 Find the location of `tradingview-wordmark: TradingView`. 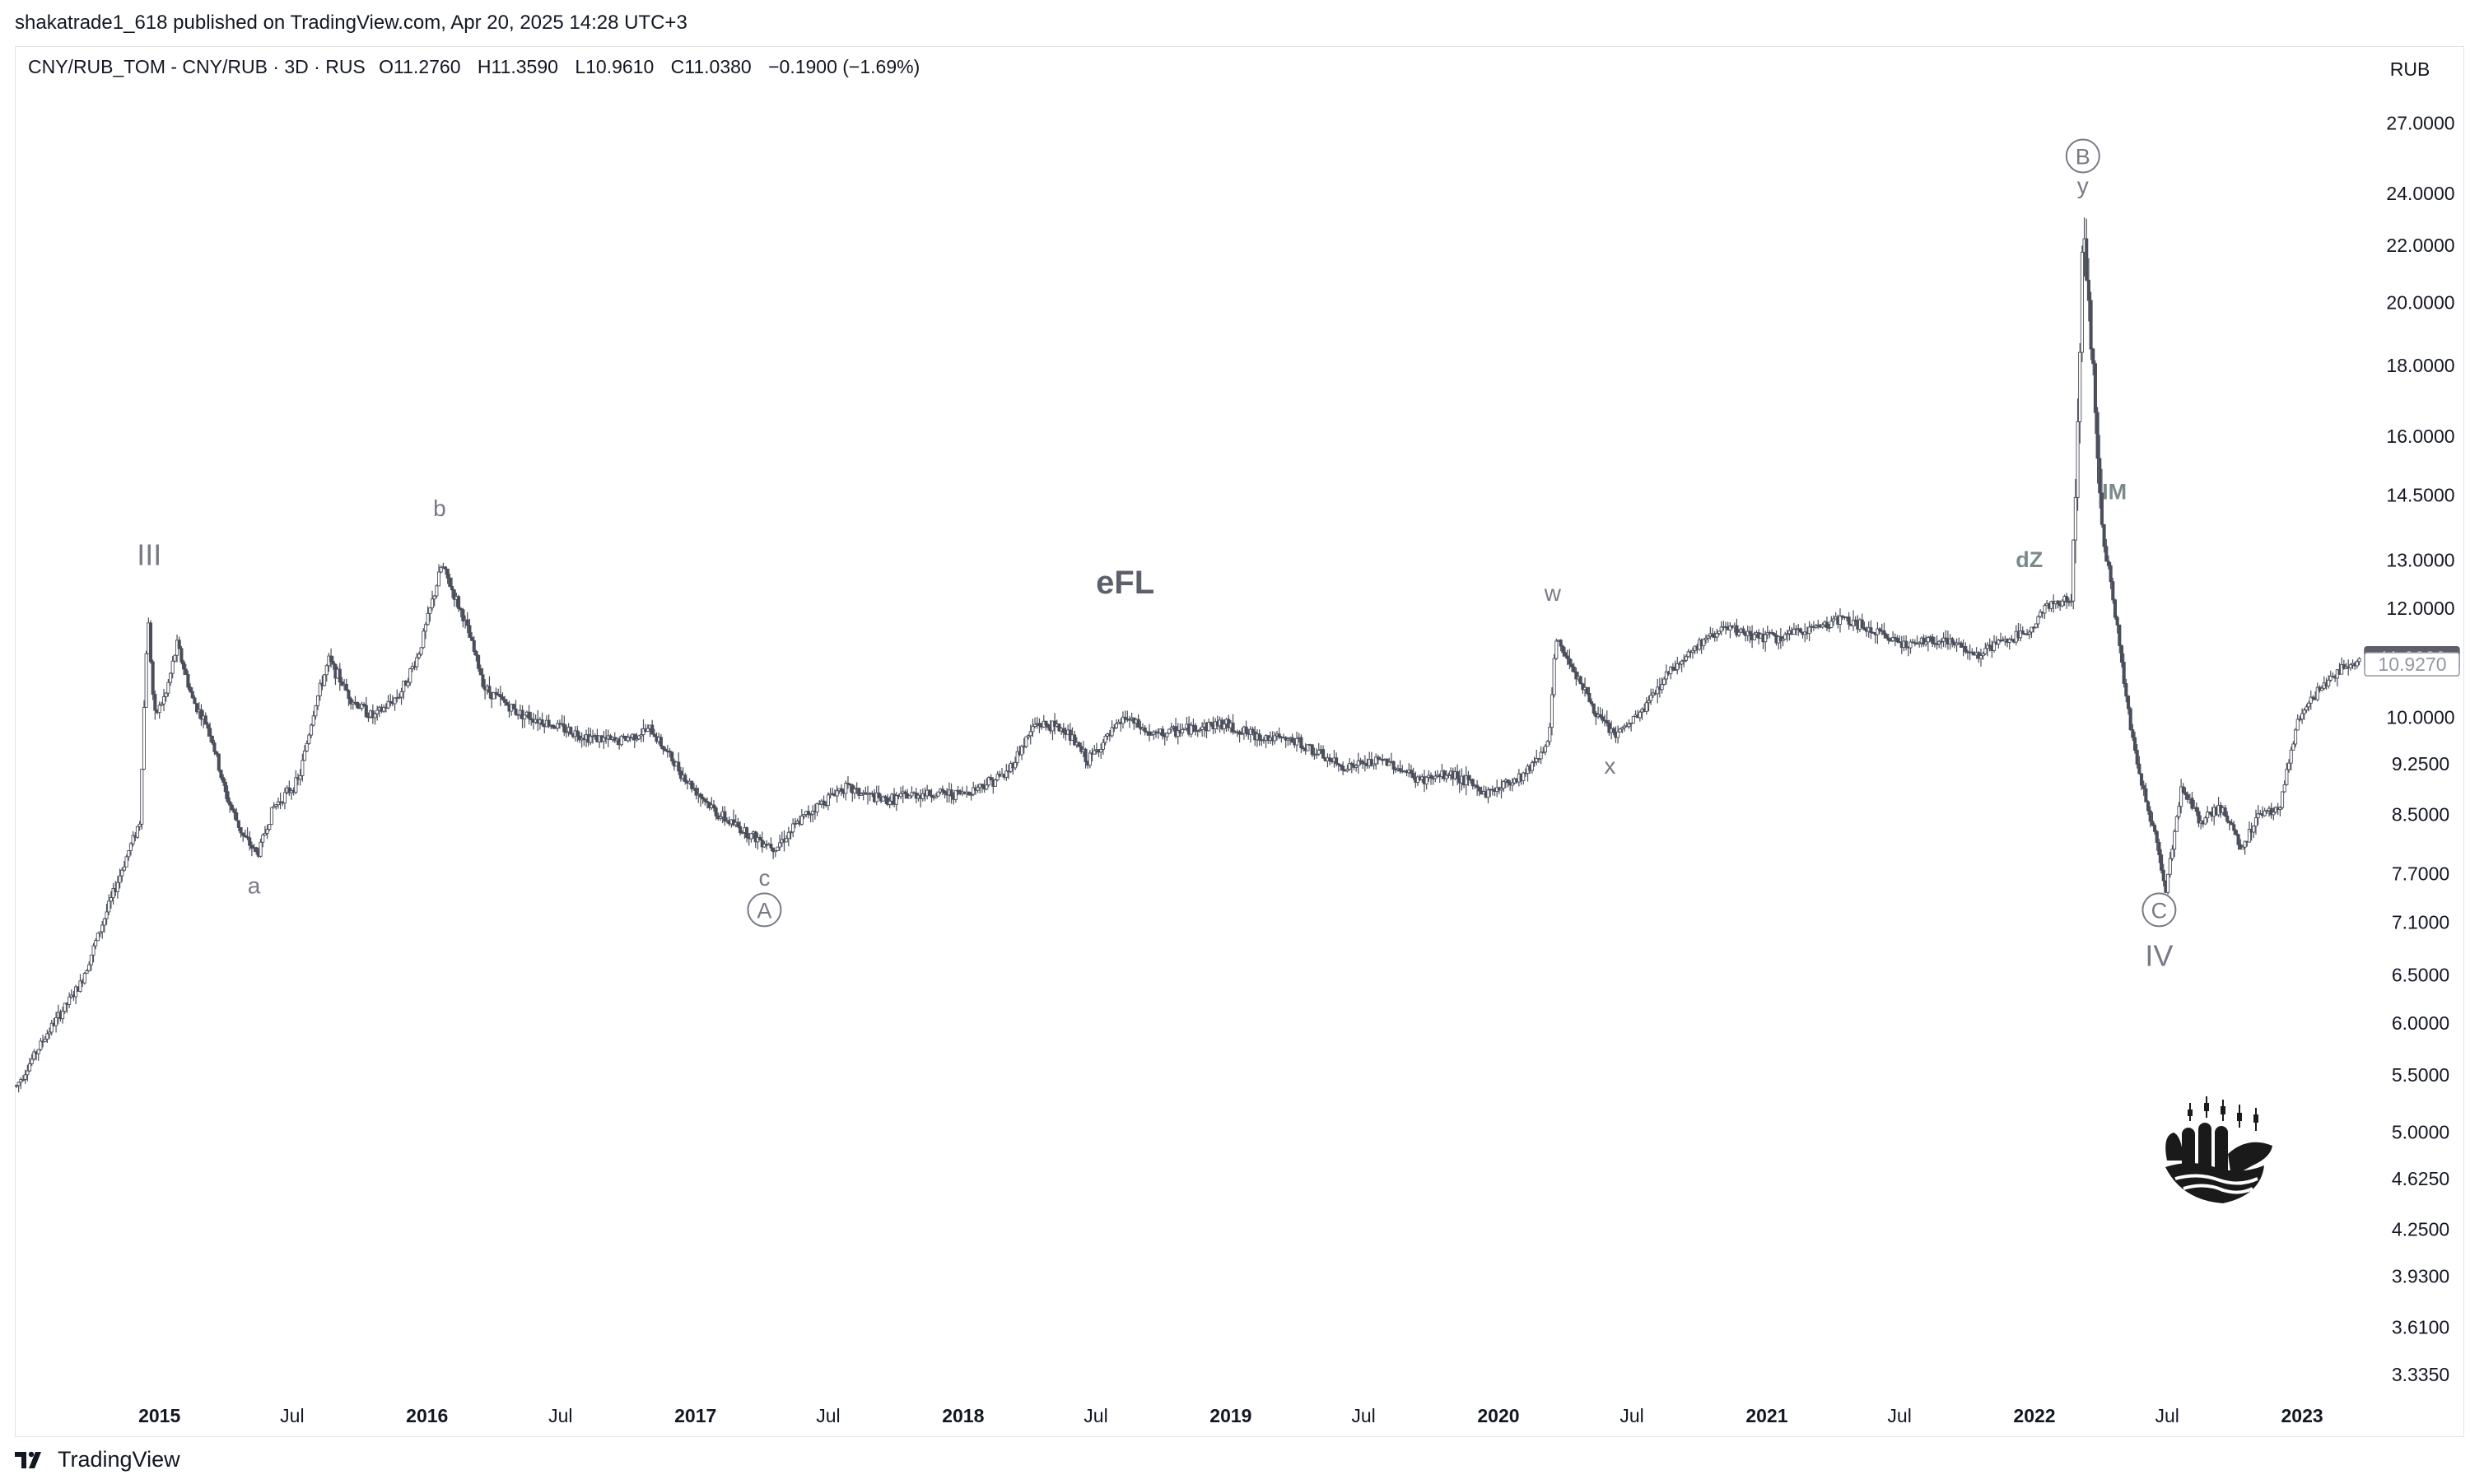

tradingview-wordmark: TradingView is located at coordinates (119, 1459).